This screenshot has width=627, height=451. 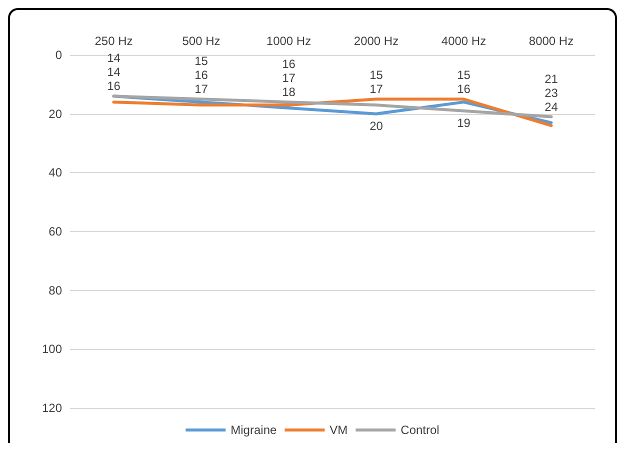 What do you see at coordinates (253, 430) in the screenshot?
I see `legend-label: Migraine` at bounding box center [253, 430].